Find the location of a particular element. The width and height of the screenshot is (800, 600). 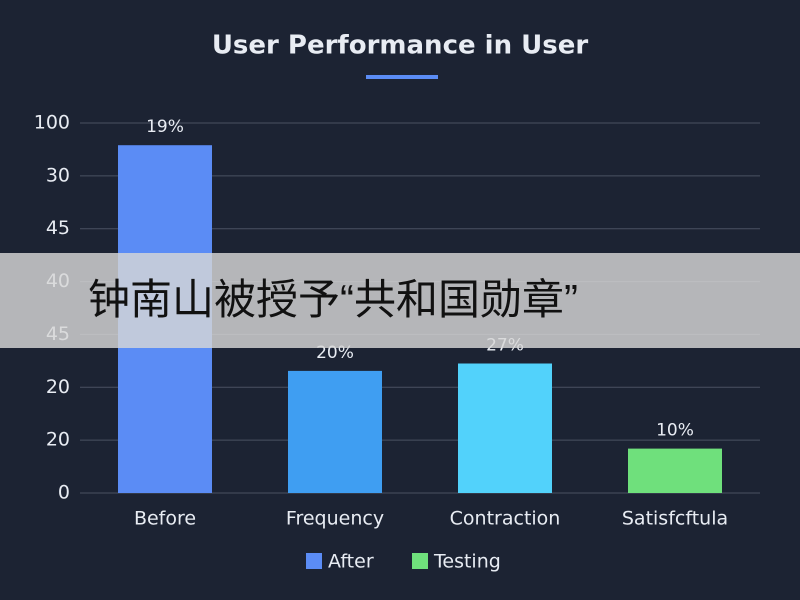

x-tick-label: Contraction is located at coordinates (505, 519).